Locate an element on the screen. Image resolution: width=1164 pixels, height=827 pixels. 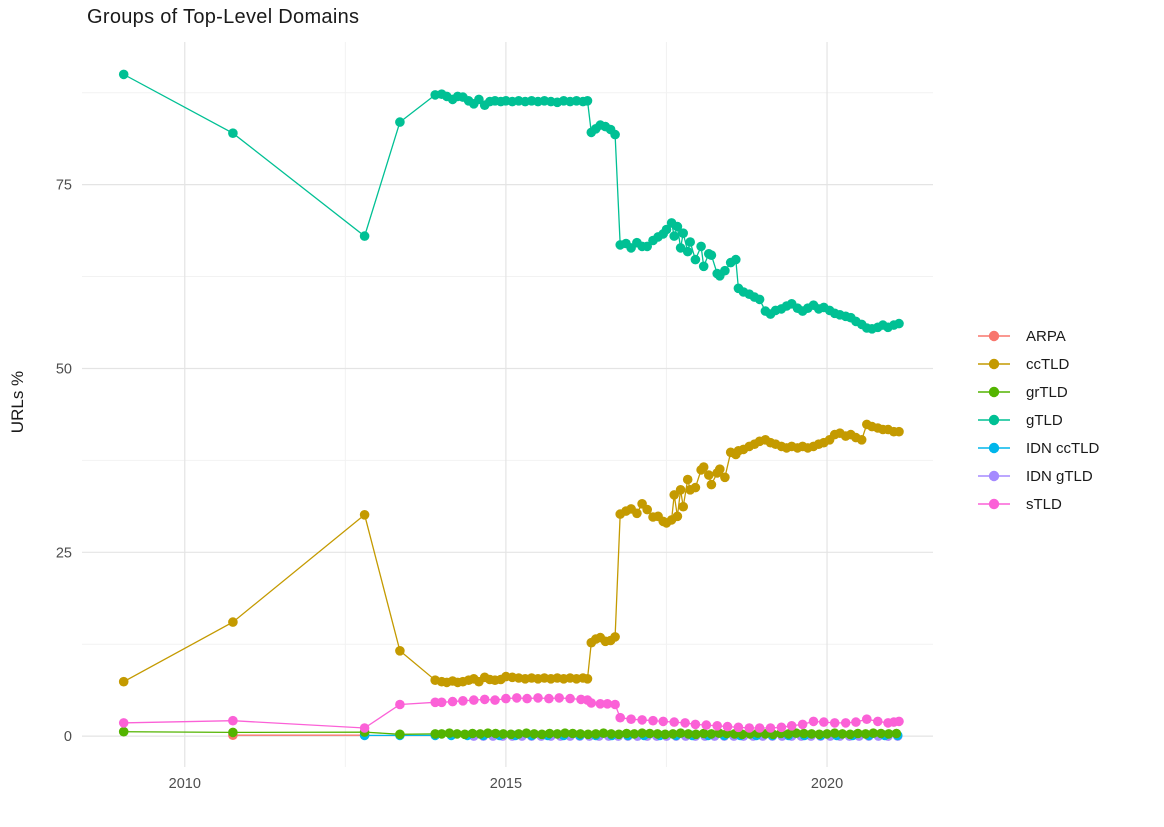
legend-item-stld: sTLD is located at coordinates (1038, 504).